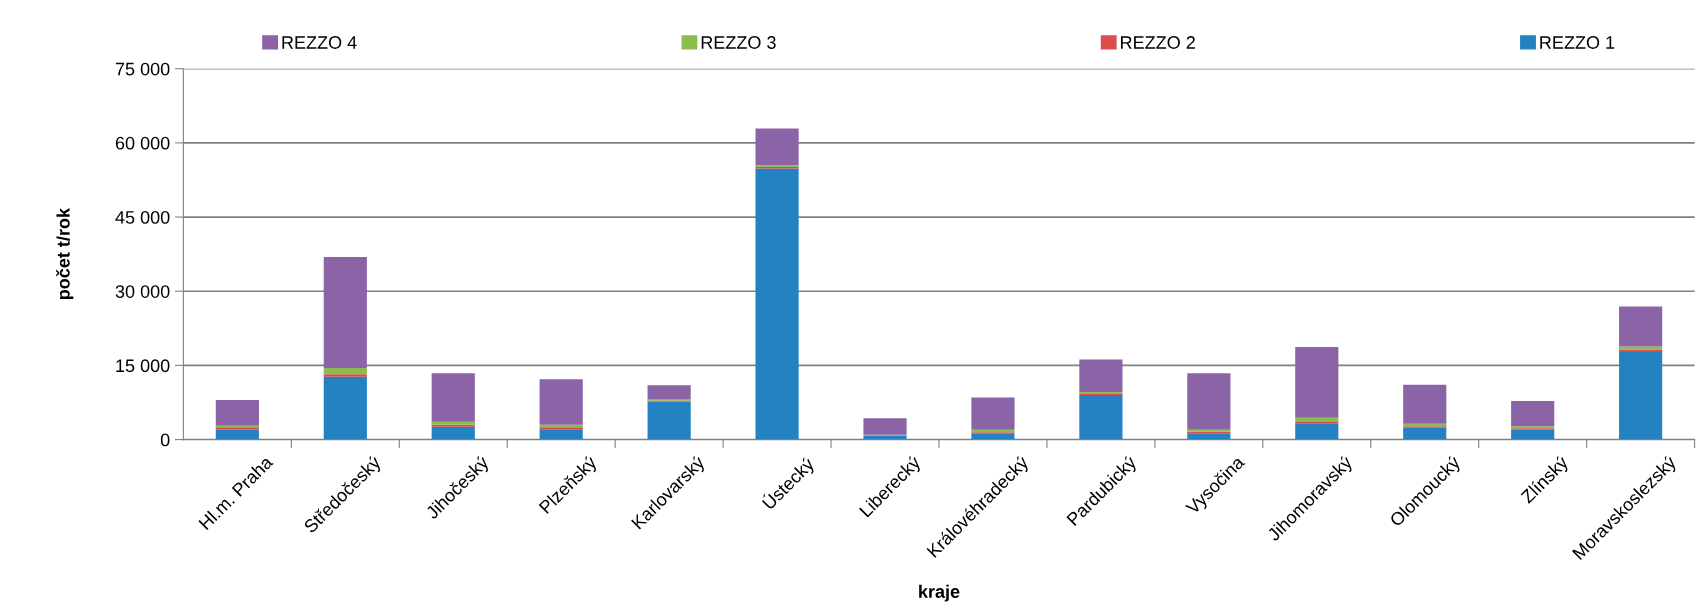 The width and height of the screenshot is (1698, 608). I want to click on y-axis-title: počet t/rok, so click(65, 253).